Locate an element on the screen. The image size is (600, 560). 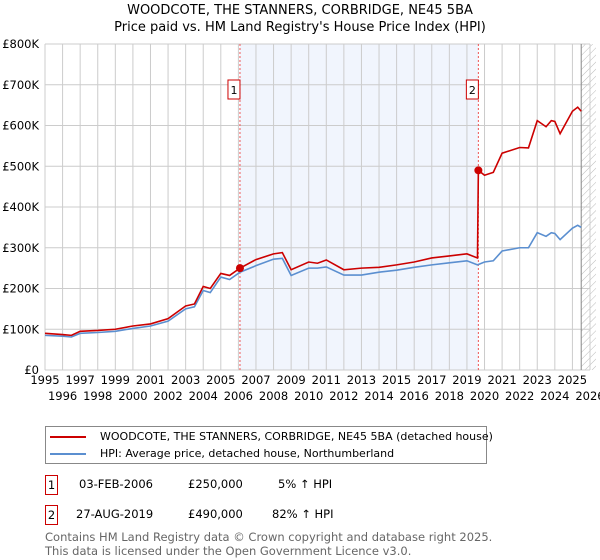
transaction-price: £250,000 is located at coordinates (215, 484).